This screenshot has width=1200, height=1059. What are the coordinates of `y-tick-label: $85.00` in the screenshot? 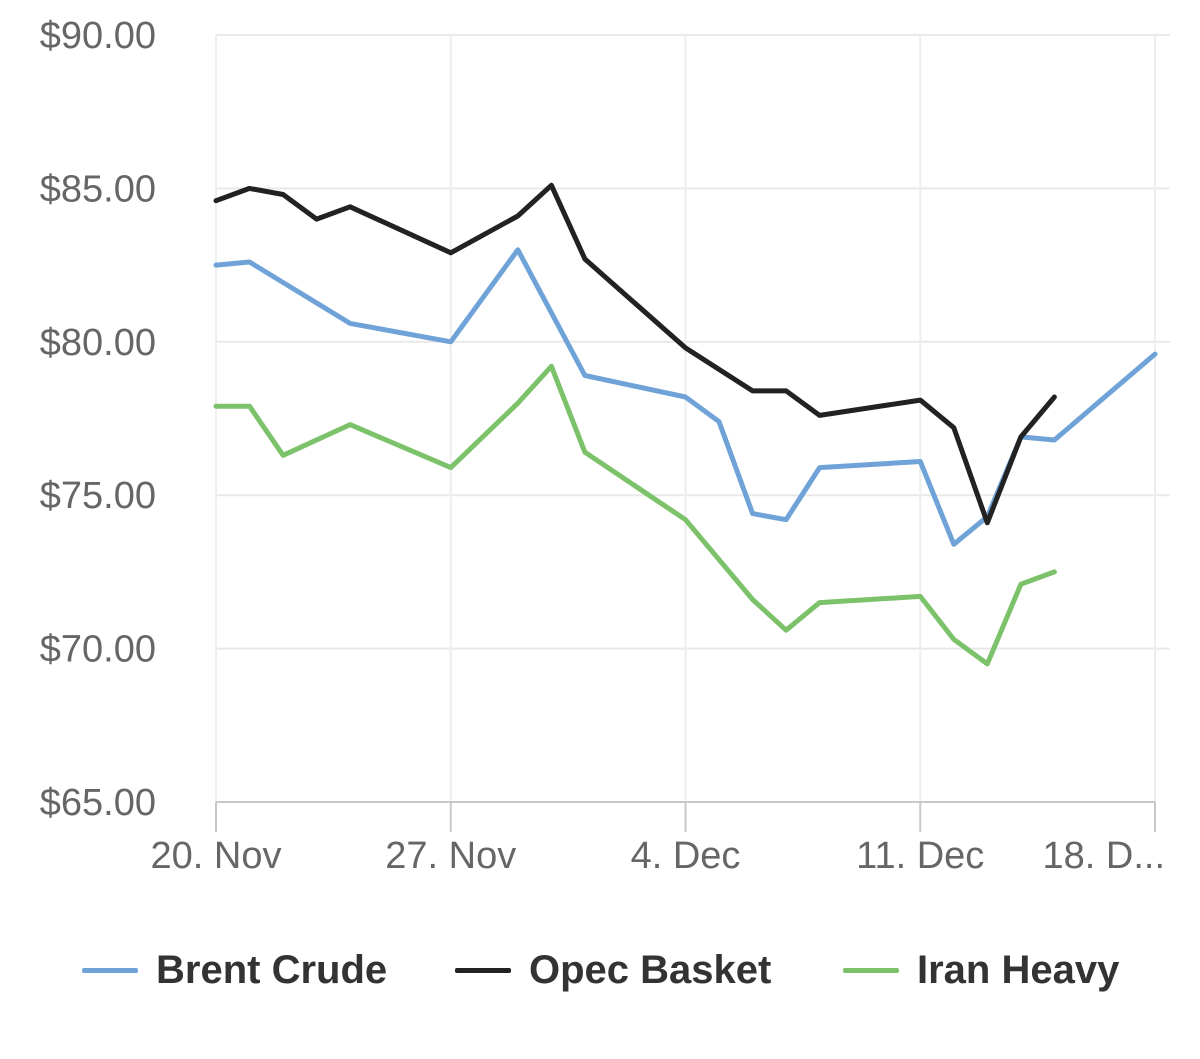 It's located at (98, 189).